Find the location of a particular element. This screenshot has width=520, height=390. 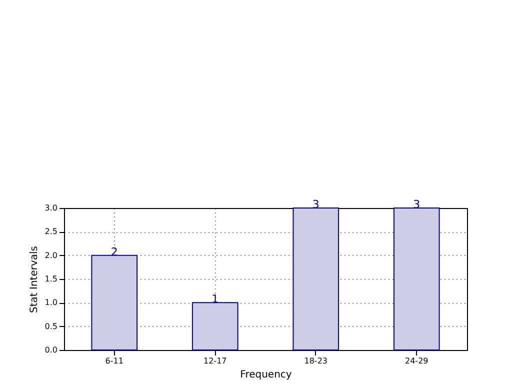

y-tick-label: 1.5 is located at coordinates (51, 279).